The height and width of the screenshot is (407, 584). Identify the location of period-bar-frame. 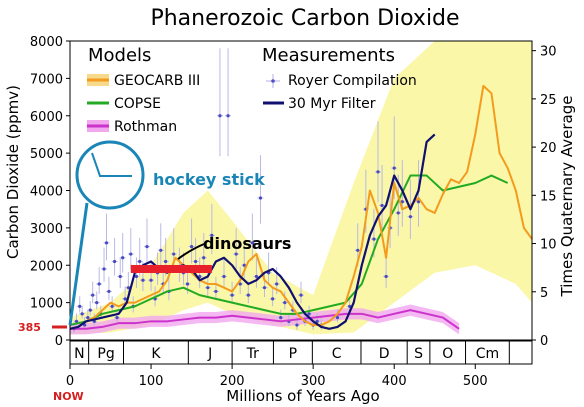
(301, 352).